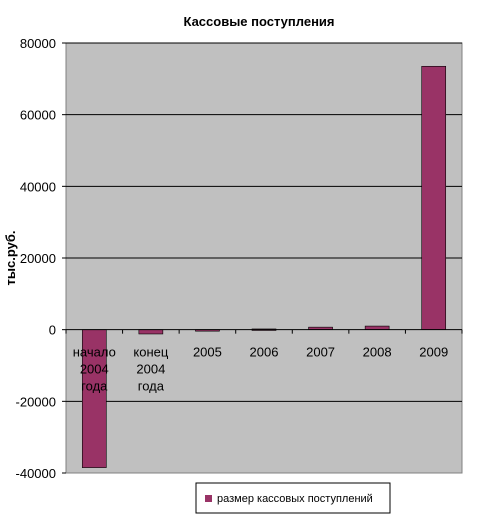 This screenshot has height=526, width=481. Describe the element at coordinates (433, 352) in the screenshot. I see `category-label: 2009` at that location.